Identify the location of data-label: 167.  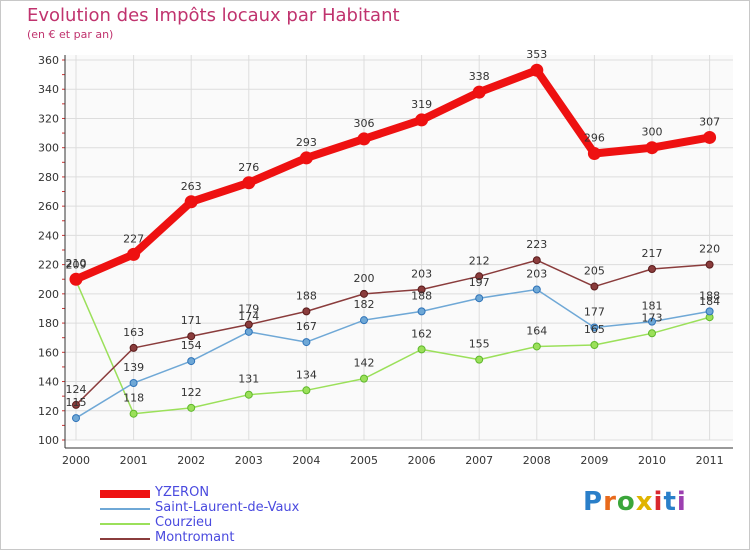
(306, 326).